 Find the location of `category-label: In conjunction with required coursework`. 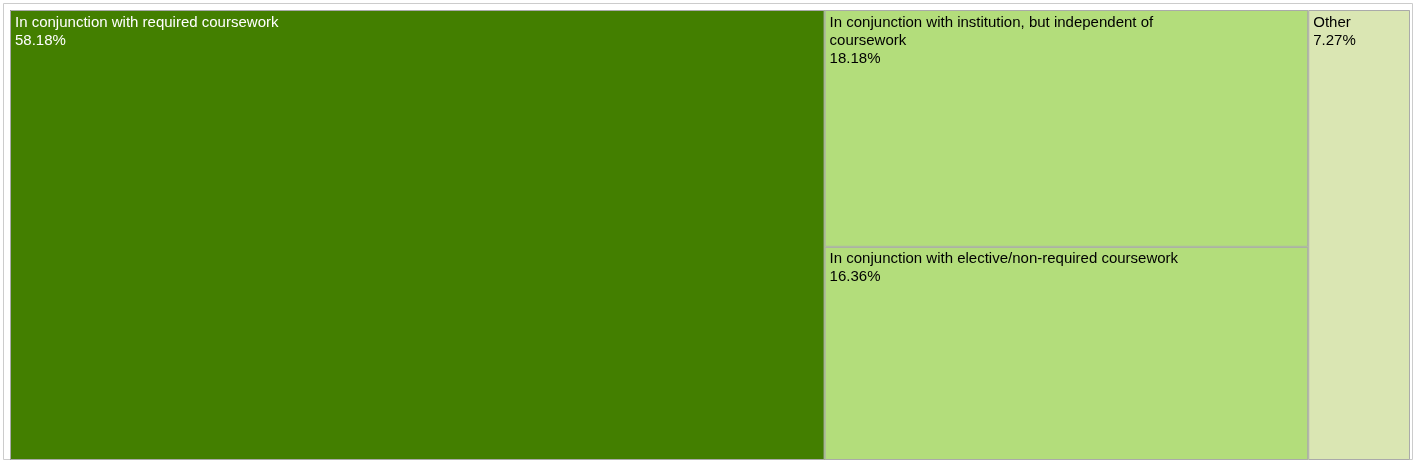

category-label: In conjunction with required coursework is located at coordinates (147, 21).